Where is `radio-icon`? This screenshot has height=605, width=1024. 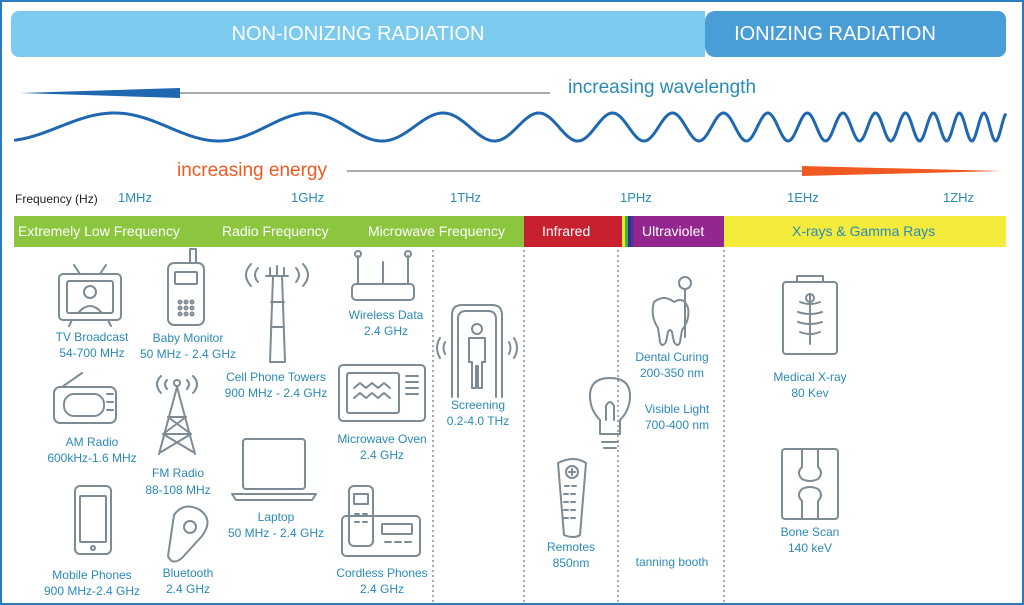
radio-icon is located at coordinates (85, 398).